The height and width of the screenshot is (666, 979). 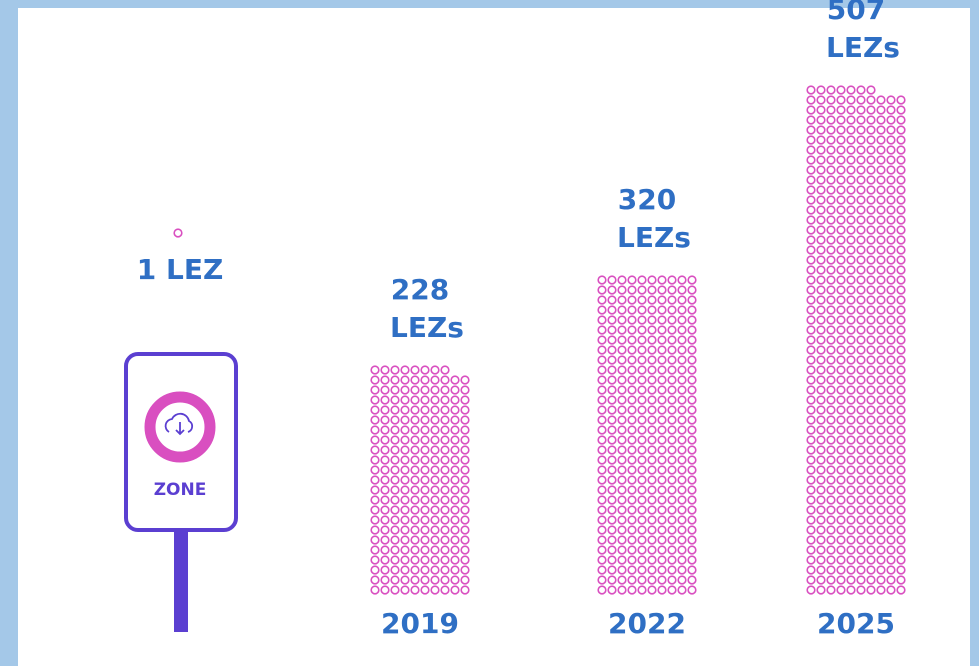 What do you see at coordinates (181, 442) in the screenshot?
I see `sign-board` at bounding box center [181, 442].